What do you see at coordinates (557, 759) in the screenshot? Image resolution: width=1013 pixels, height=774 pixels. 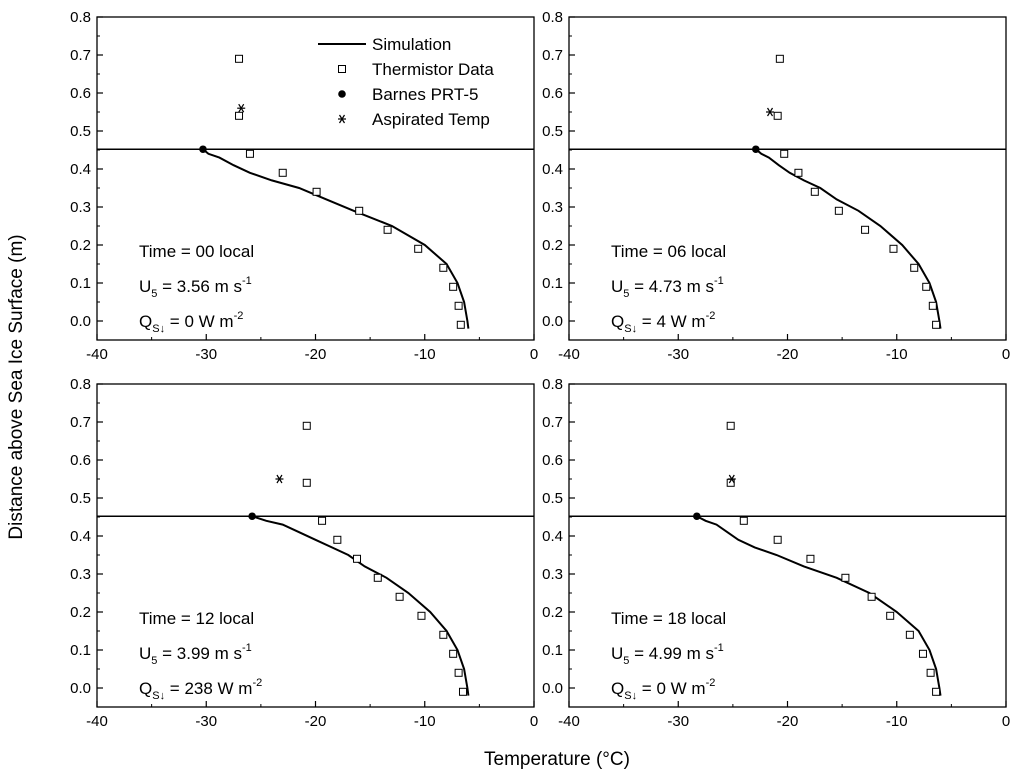 I see `x-axis-label: Temperature (°C)` at bounding box center [557, 759].